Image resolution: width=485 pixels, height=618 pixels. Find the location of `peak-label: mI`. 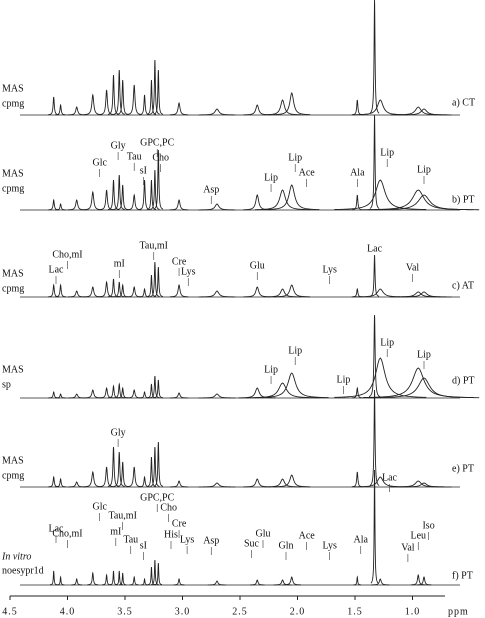

peak-label: mI is located at coordinates (119, 263).